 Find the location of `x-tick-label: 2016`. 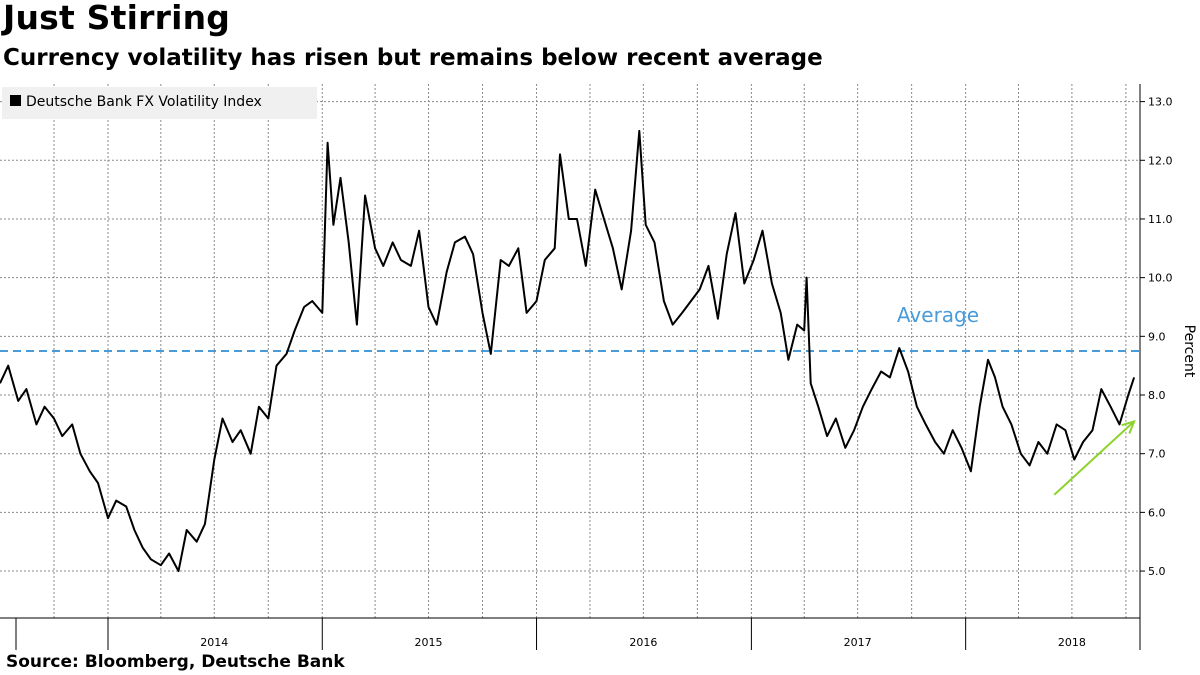

x-tick-label: 2016 is located at coordinates (643, 642).